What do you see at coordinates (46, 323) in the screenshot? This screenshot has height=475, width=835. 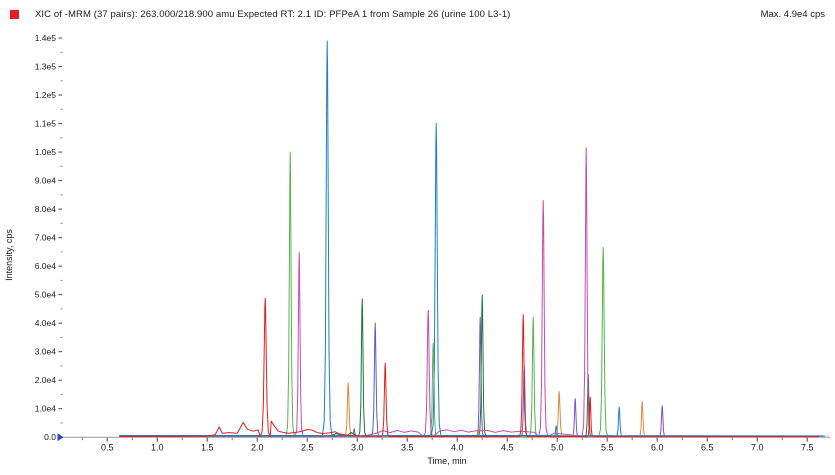 I see `y-tick-label: 4.0e4` at bounding box center [46, 323].